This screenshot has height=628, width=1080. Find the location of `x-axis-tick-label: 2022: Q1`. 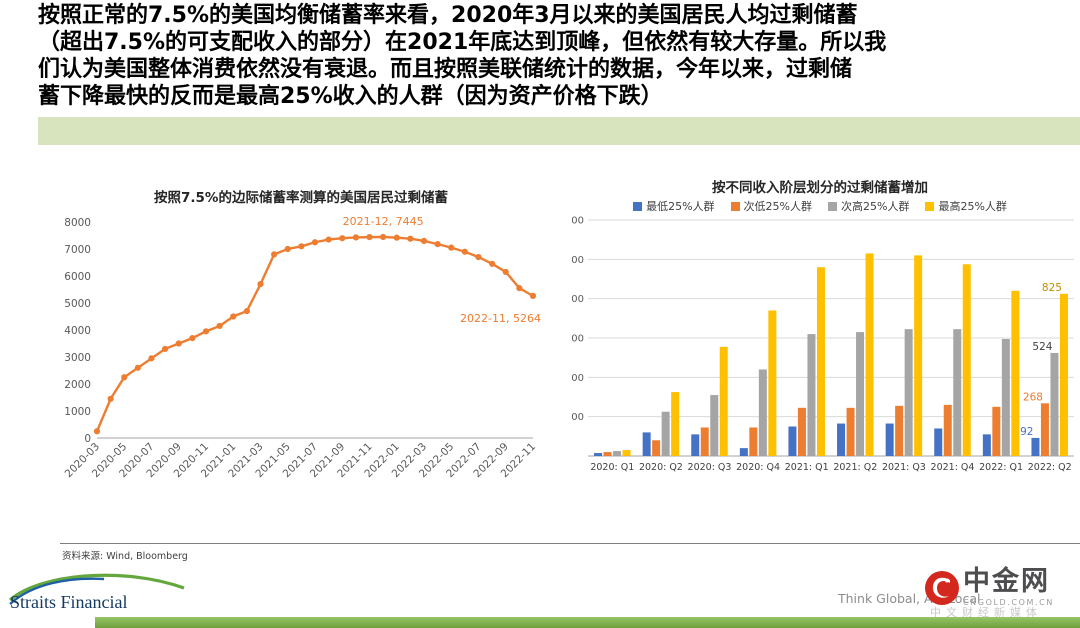

x-axis-tick-label: 2022: Q1 is located at coordinates (1001, 467).